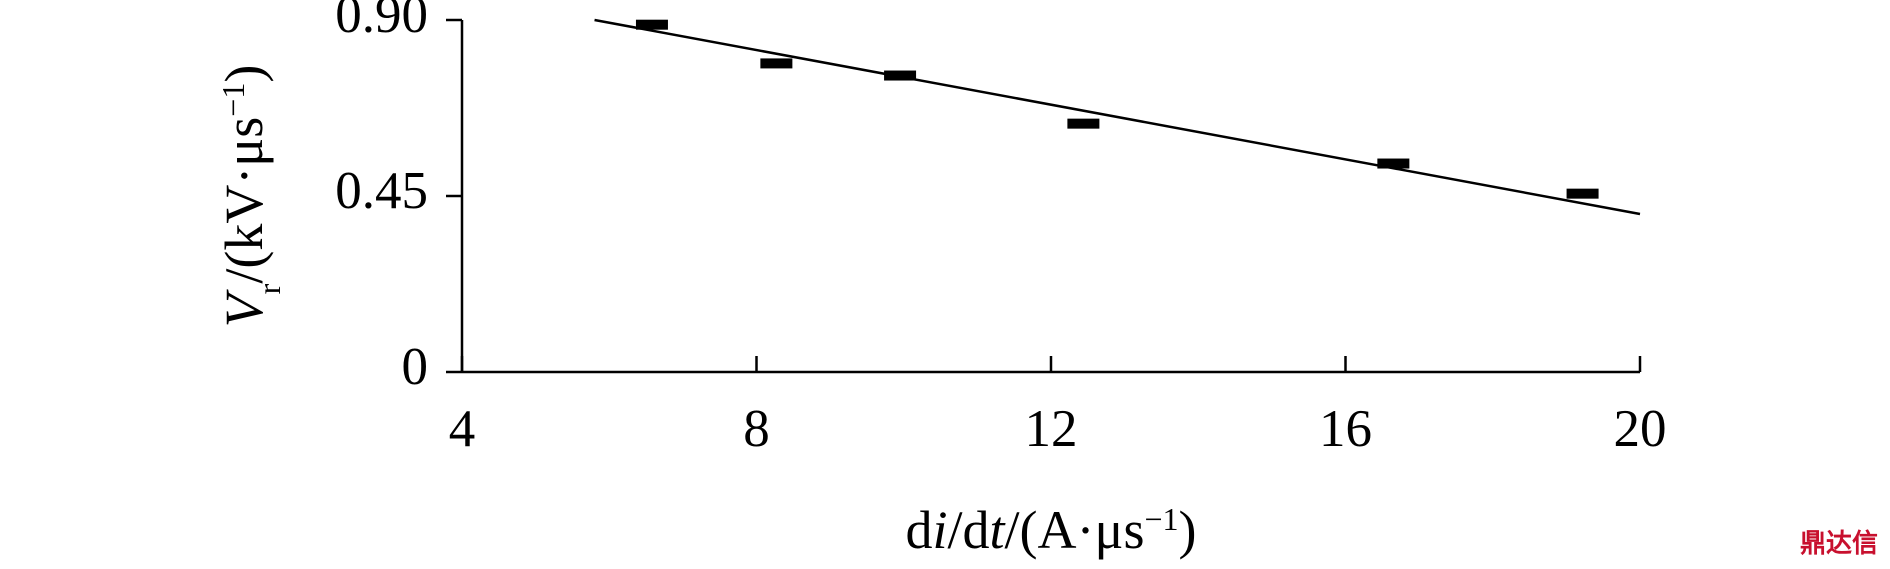 This screenshot has width=1890, height=569. What do you see at coordinates (244, 200) in the screenshot?
I see `label-part: /(kV·μs` at bounding box center [244, 200].